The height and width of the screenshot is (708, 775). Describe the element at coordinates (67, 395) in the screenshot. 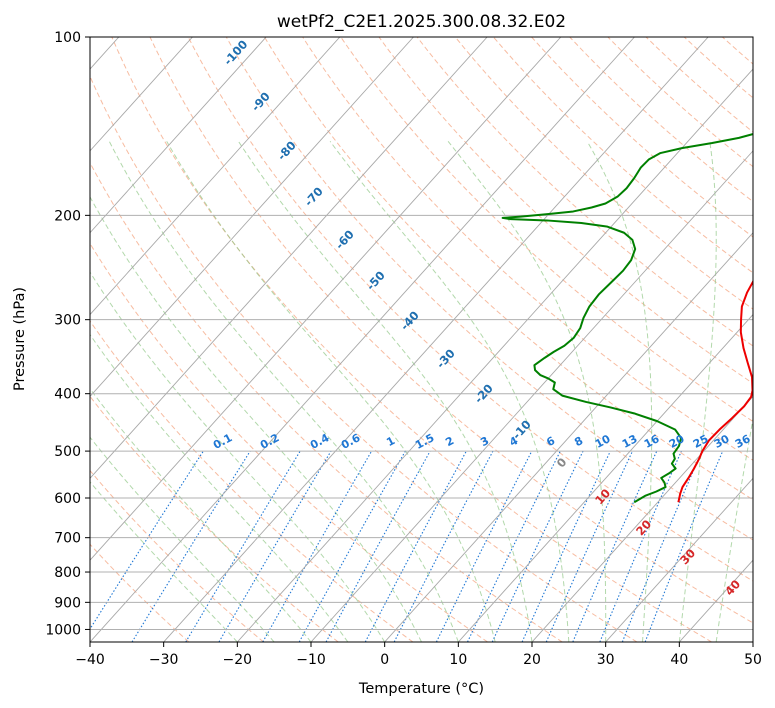

I see `y-tick-label: 400` at that location.